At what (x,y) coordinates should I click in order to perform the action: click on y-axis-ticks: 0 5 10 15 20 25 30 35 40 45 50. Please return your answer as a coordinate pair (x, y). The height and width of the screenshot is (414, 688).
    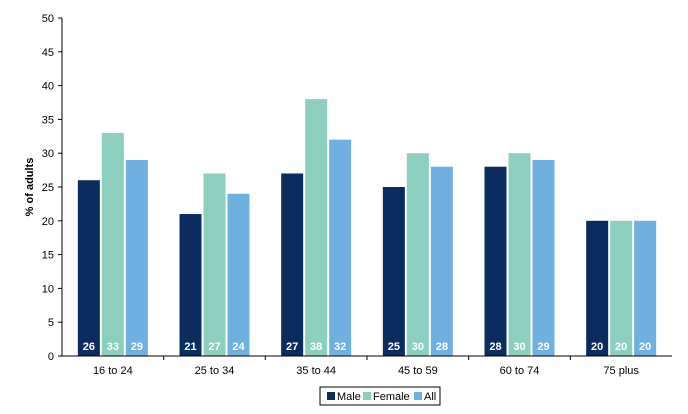
    Looking at the image, I should click on (52, 188).